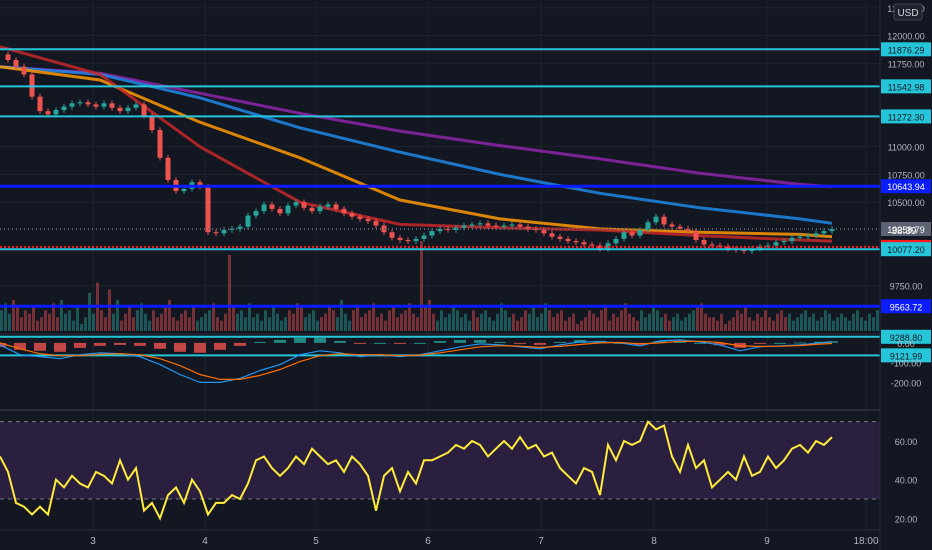 The width and height of the screenshot is (932, 550). Describe the element at coordinates (903, 231) in the screenshot. I see `candle-countdown: 38:39` at that location.